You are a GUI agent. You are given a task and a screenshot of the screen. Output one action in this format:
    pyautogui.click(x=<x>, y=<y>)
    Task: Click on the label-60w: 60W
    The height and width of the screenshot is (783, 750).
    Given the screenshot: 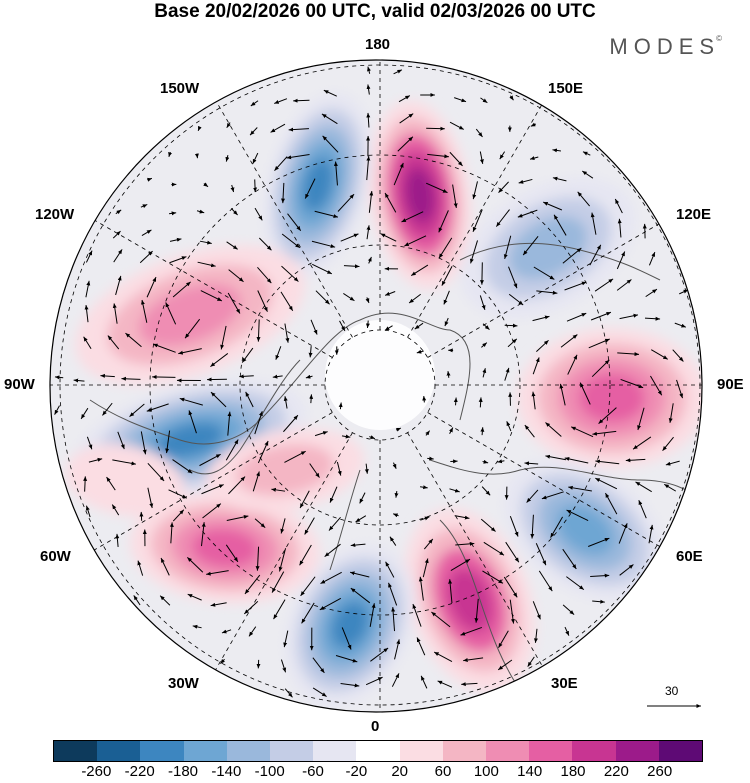 What is the action you would take?
    pyautogui.click(x=55, y=556)
    